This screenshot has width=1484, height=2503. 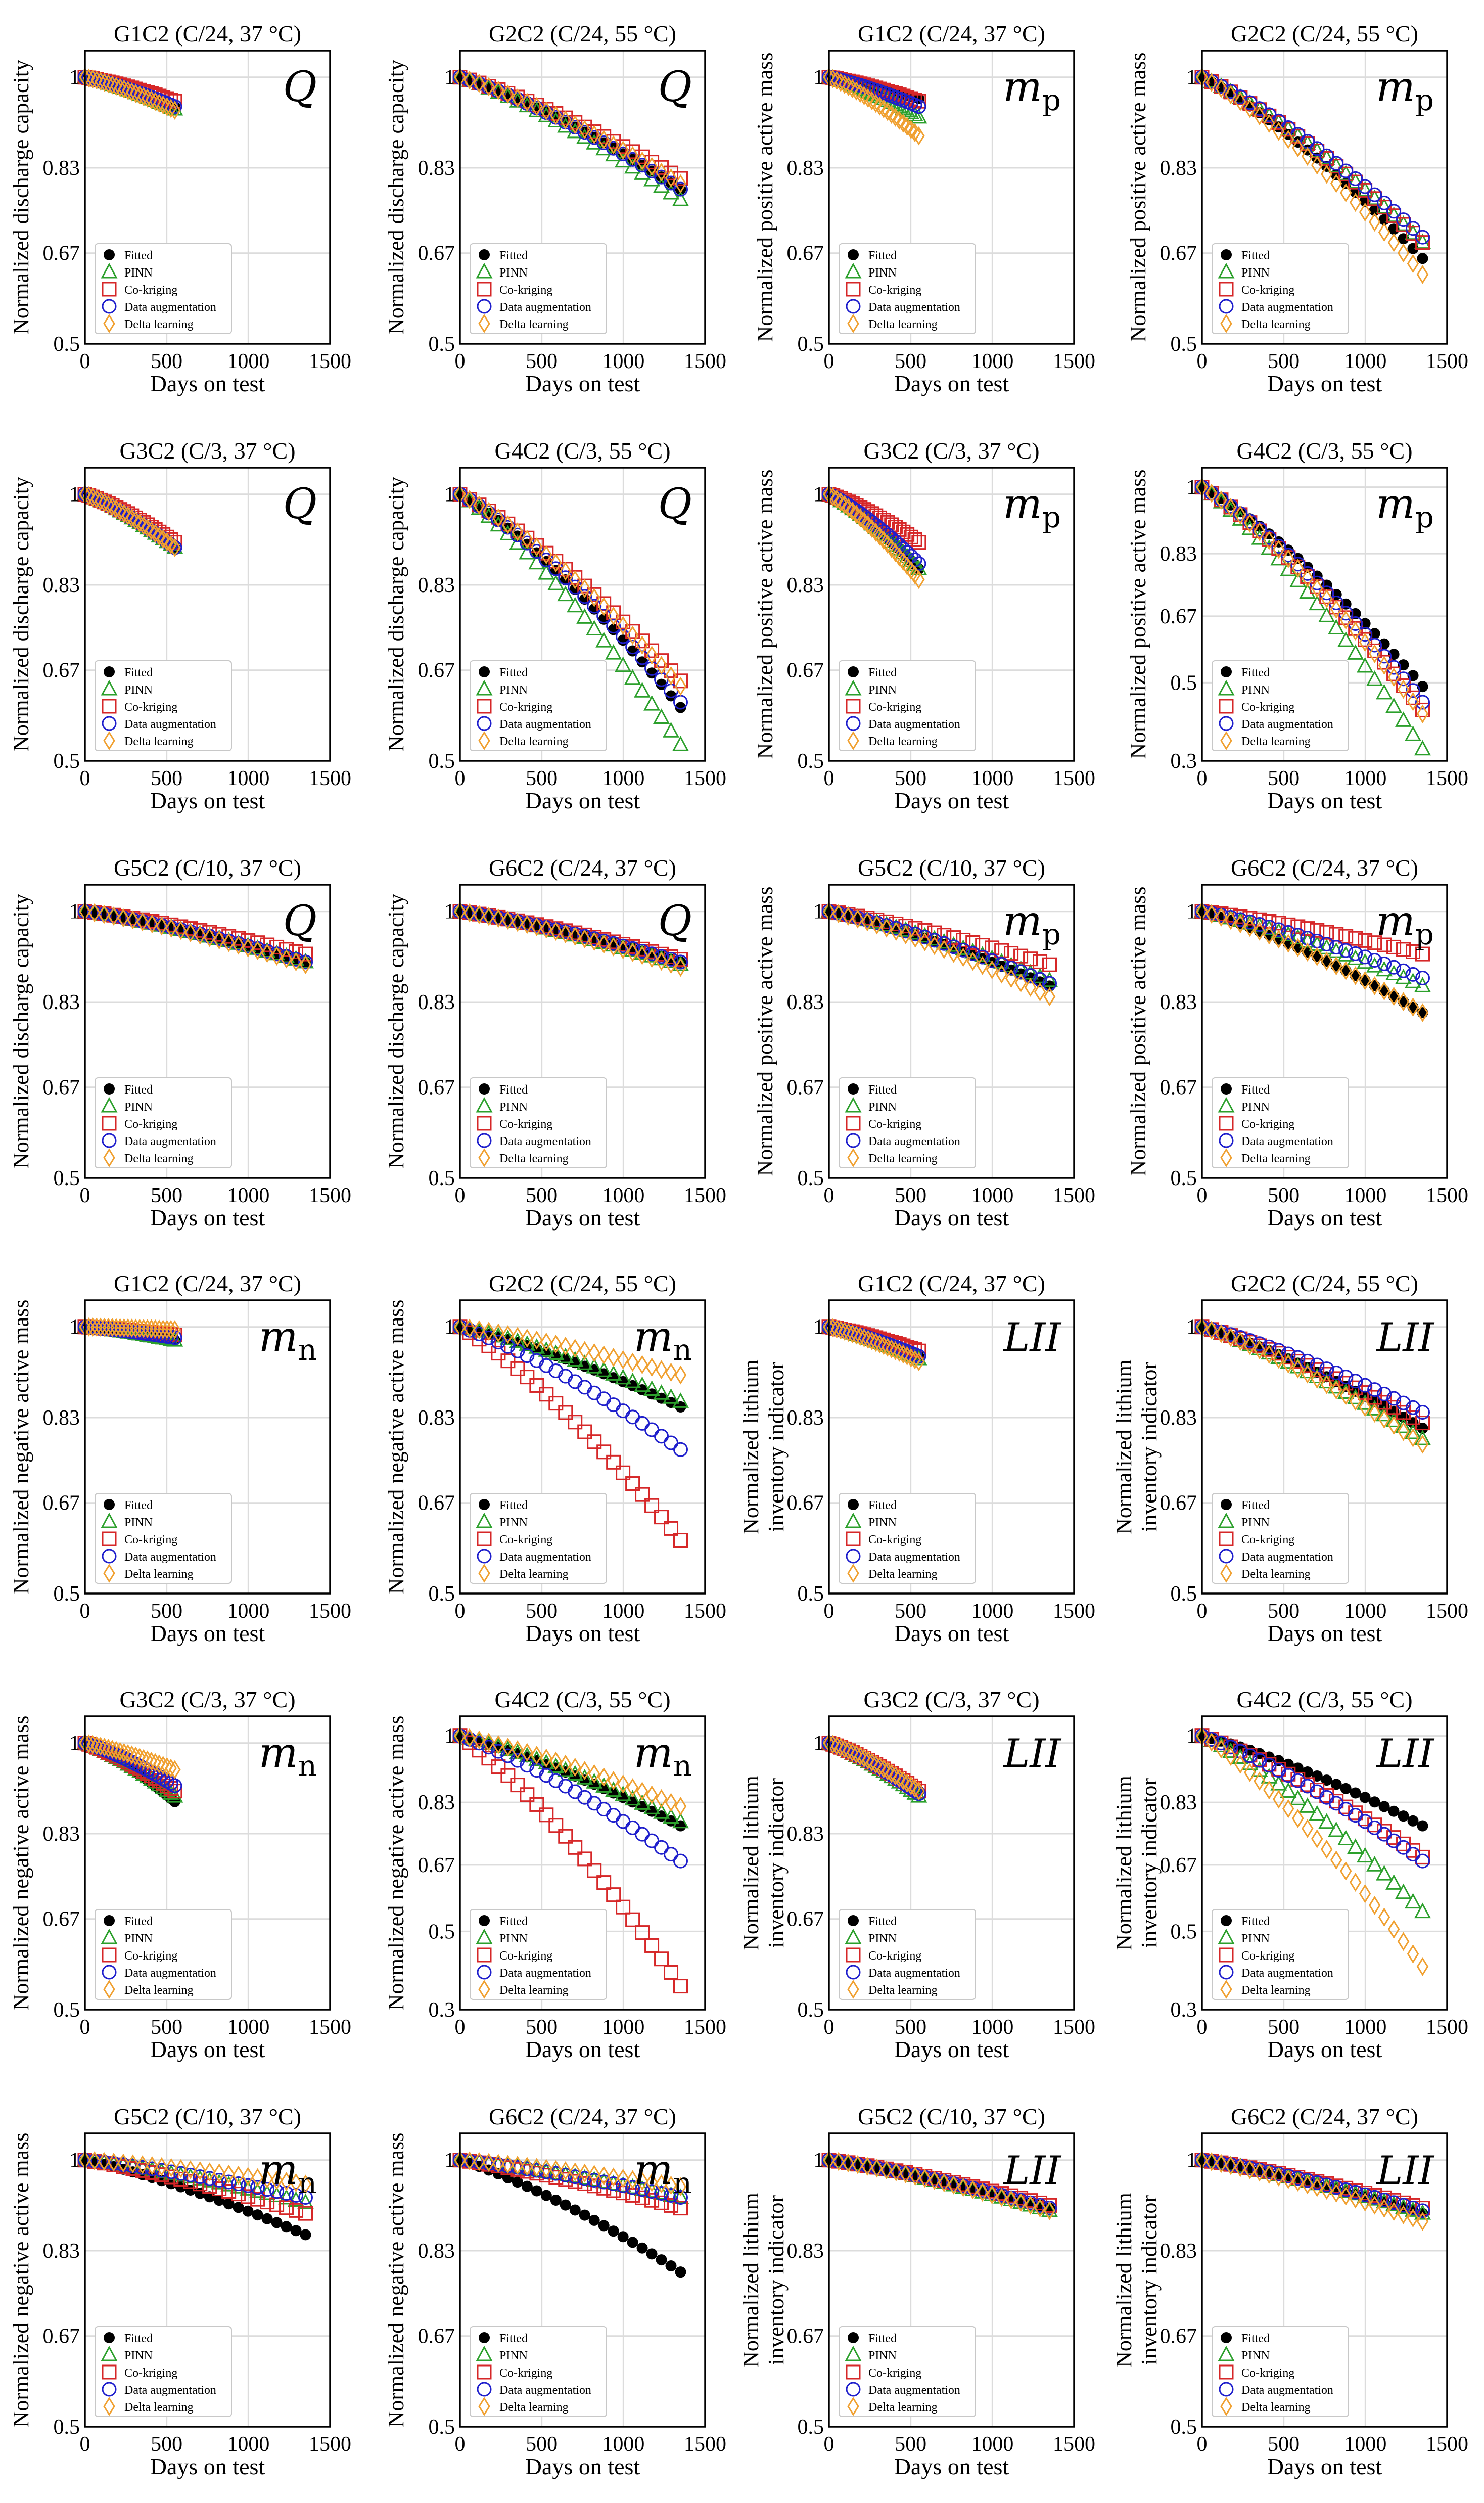 What do you see at coordinates (442, 1178) in the screenshot?
I see `y-tick-label: 0.5` at bounding box center [442, 1178].